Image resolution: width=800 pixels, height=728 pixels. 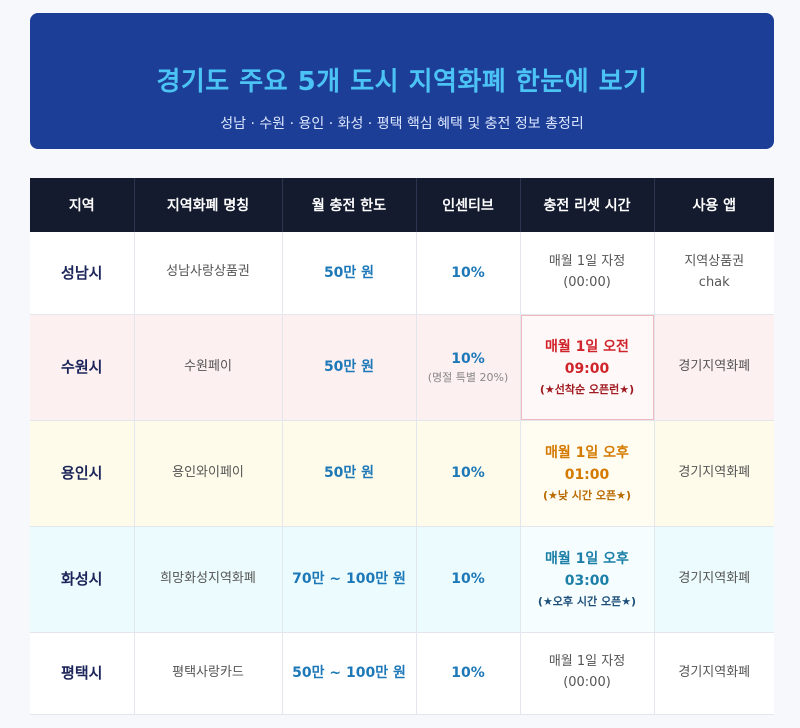 I want to click on header-app: 사용 앱, so click(x=714, y=205).